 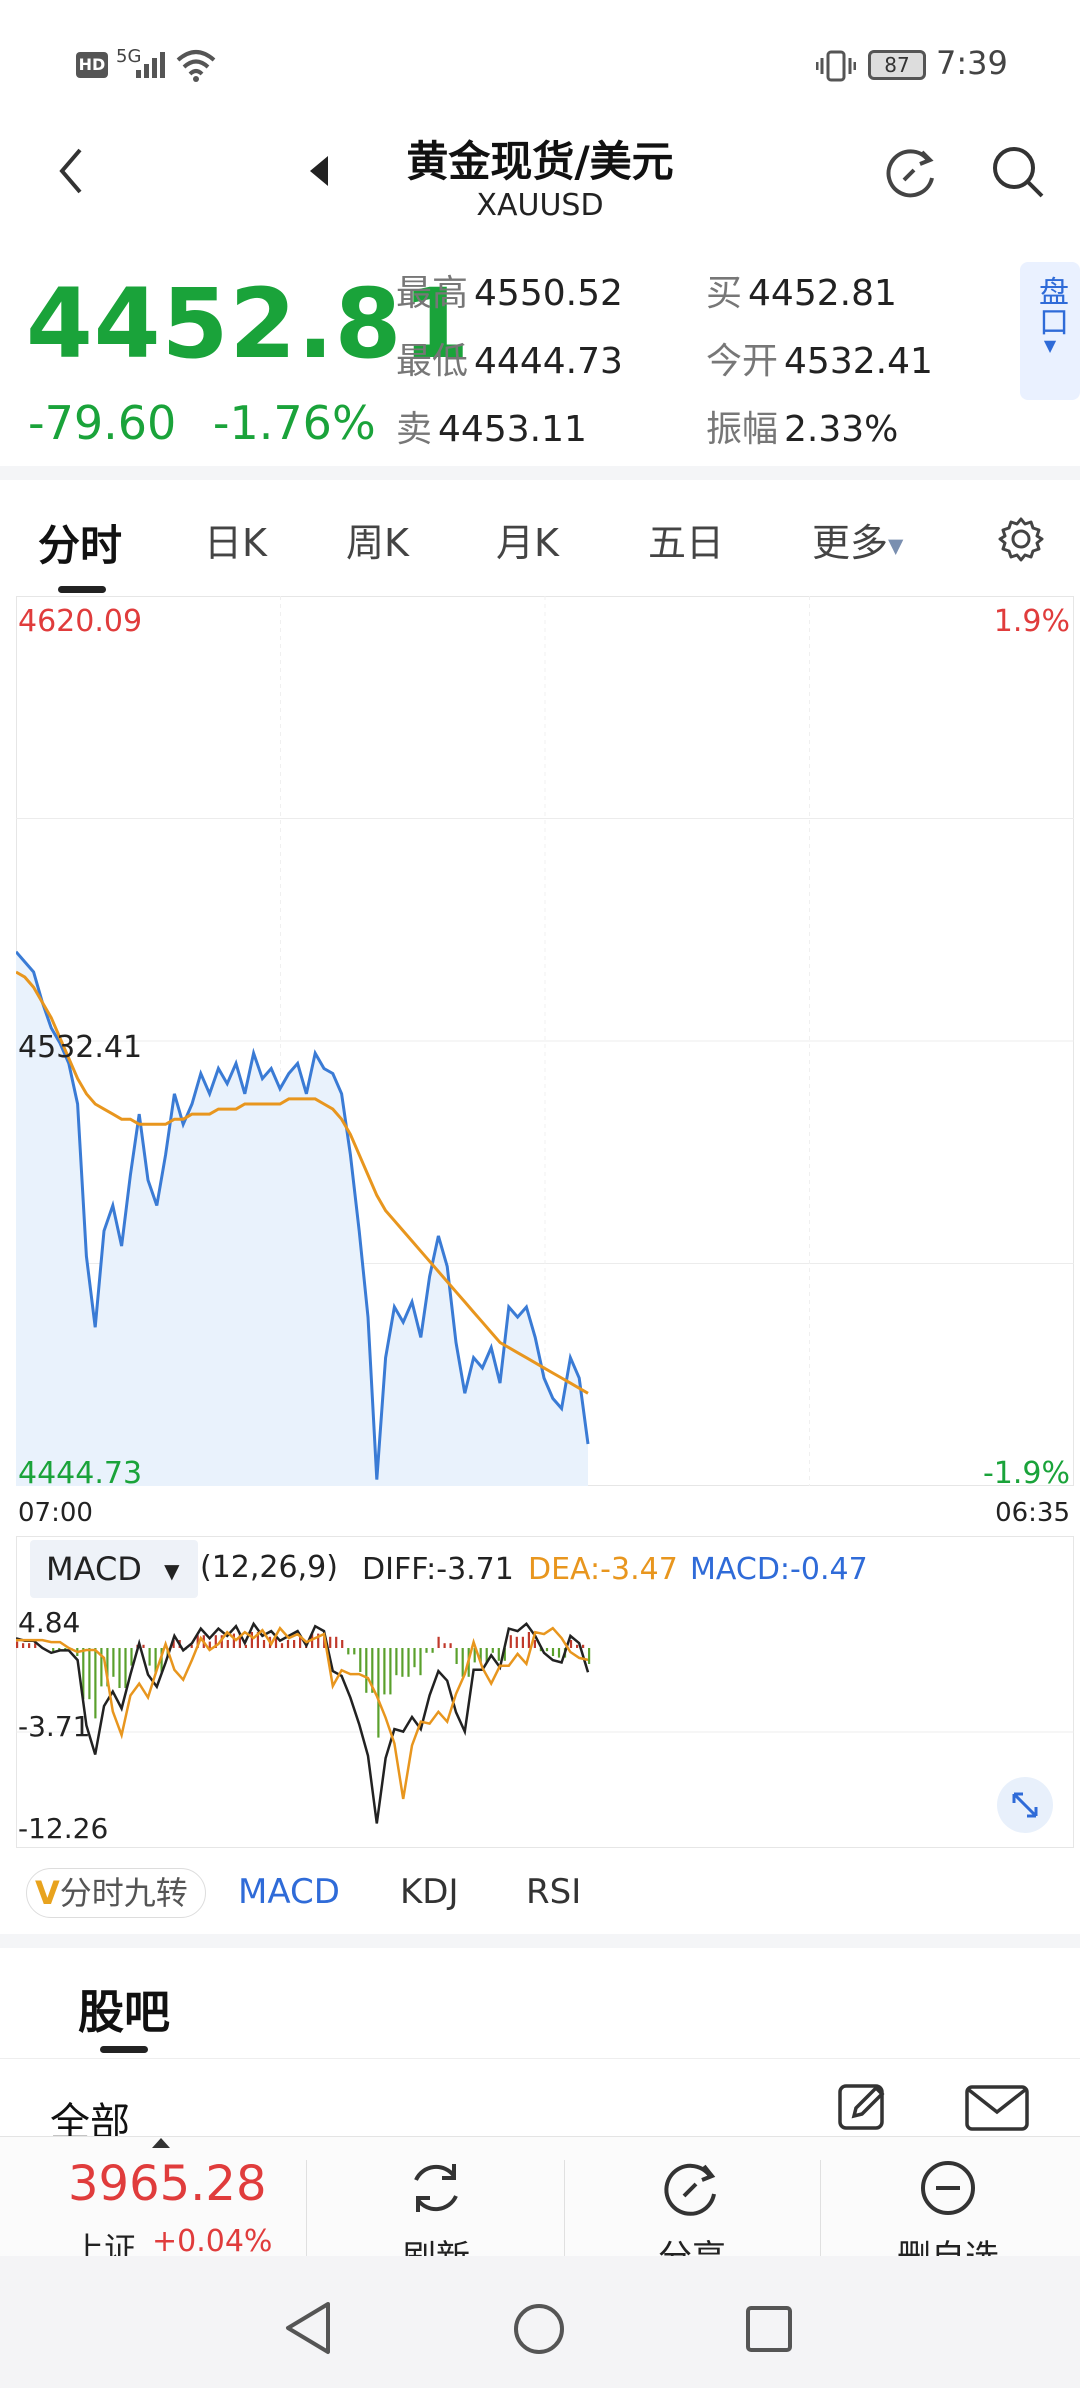 What do you see at coordinates (539, 2329) in the screenshot?
I see `nav-home-icon` at bounding box center [539, 2329].